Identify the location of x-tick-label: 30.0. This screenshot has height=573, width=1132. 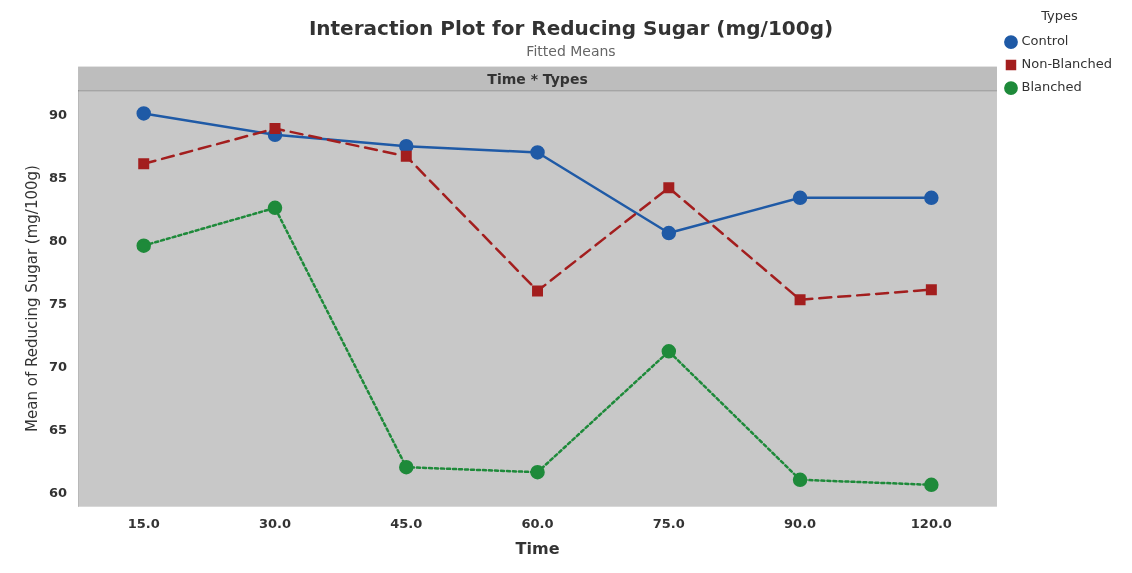
(275, 524).